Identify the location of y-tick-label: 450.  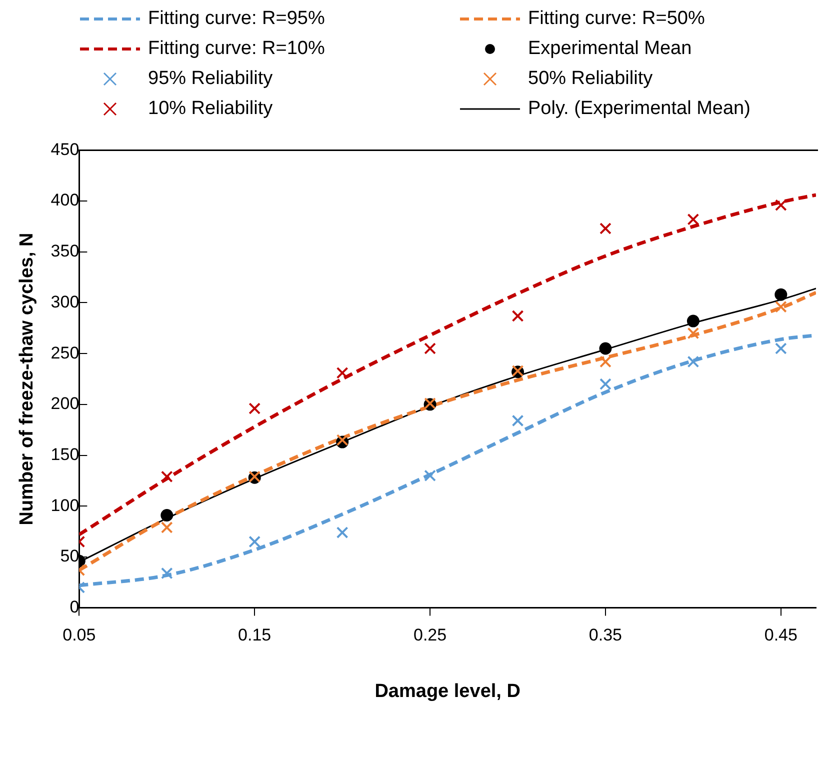
(65, 149).